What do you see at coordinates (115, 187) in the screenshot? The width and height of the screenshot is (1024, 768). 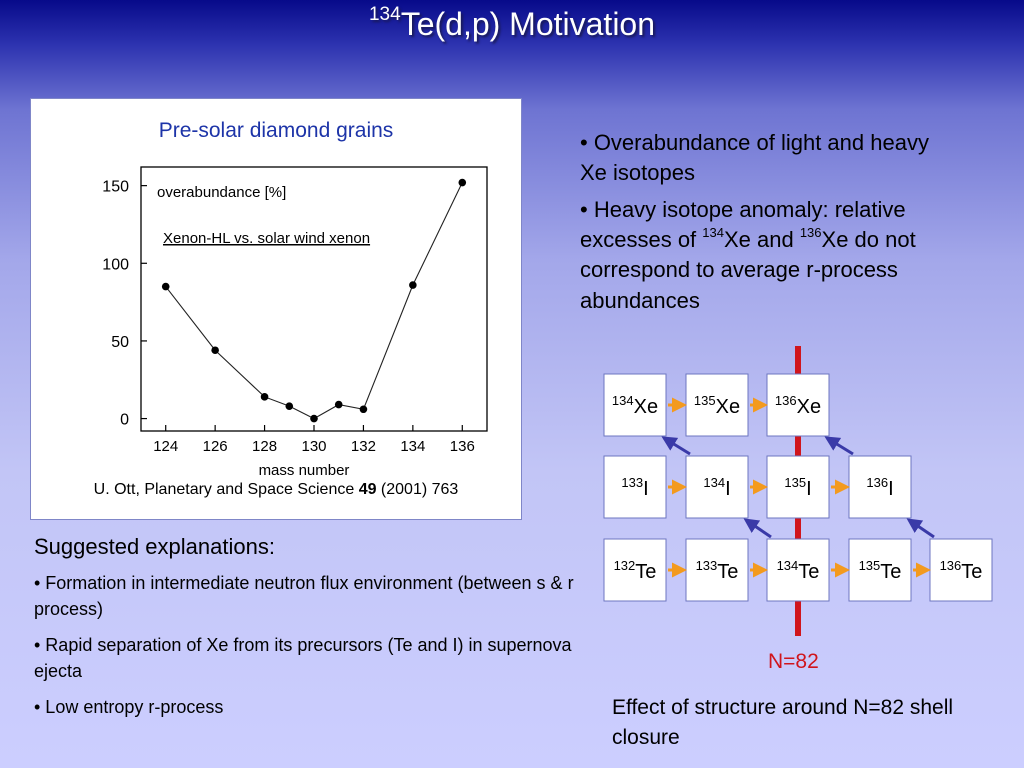 I see `y-tick-label: 150` at bounding box center [115, 187].